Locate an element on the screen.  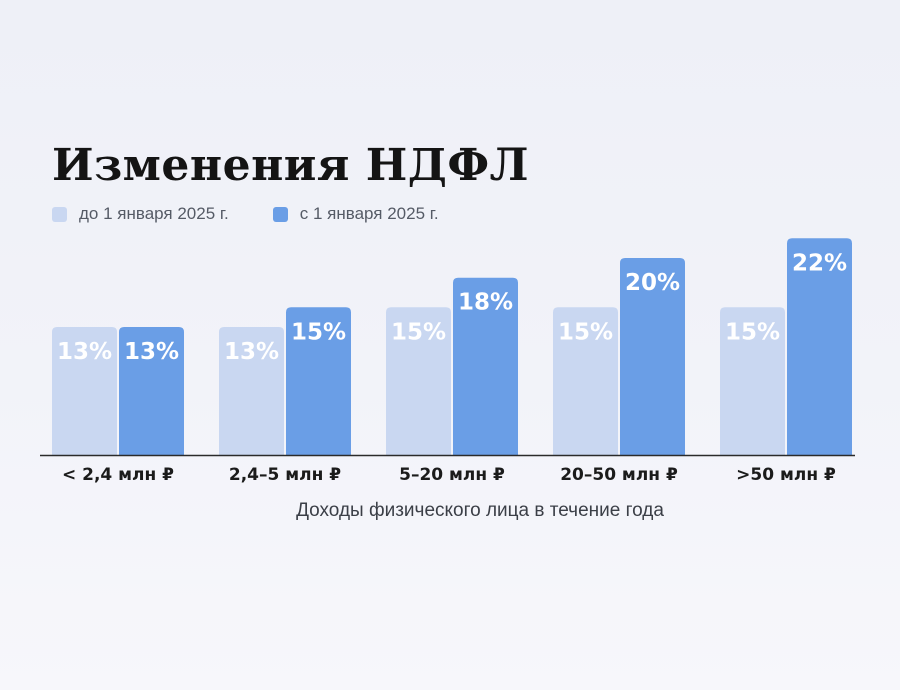
bar-group: 13% 15% 2,4–5 млн ₽ is located at coordinates (285, 396).